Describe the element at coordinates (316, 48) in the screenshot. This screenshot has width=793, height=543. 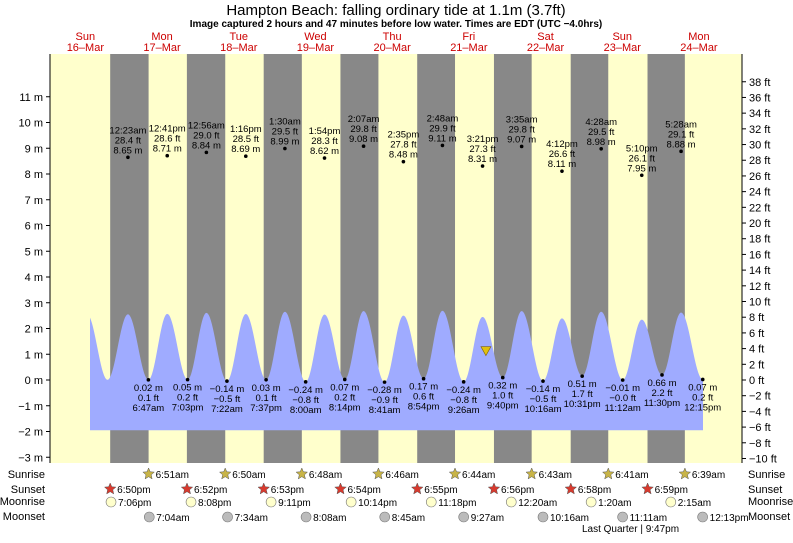
I see `day-date: 19–Mar` at that location.